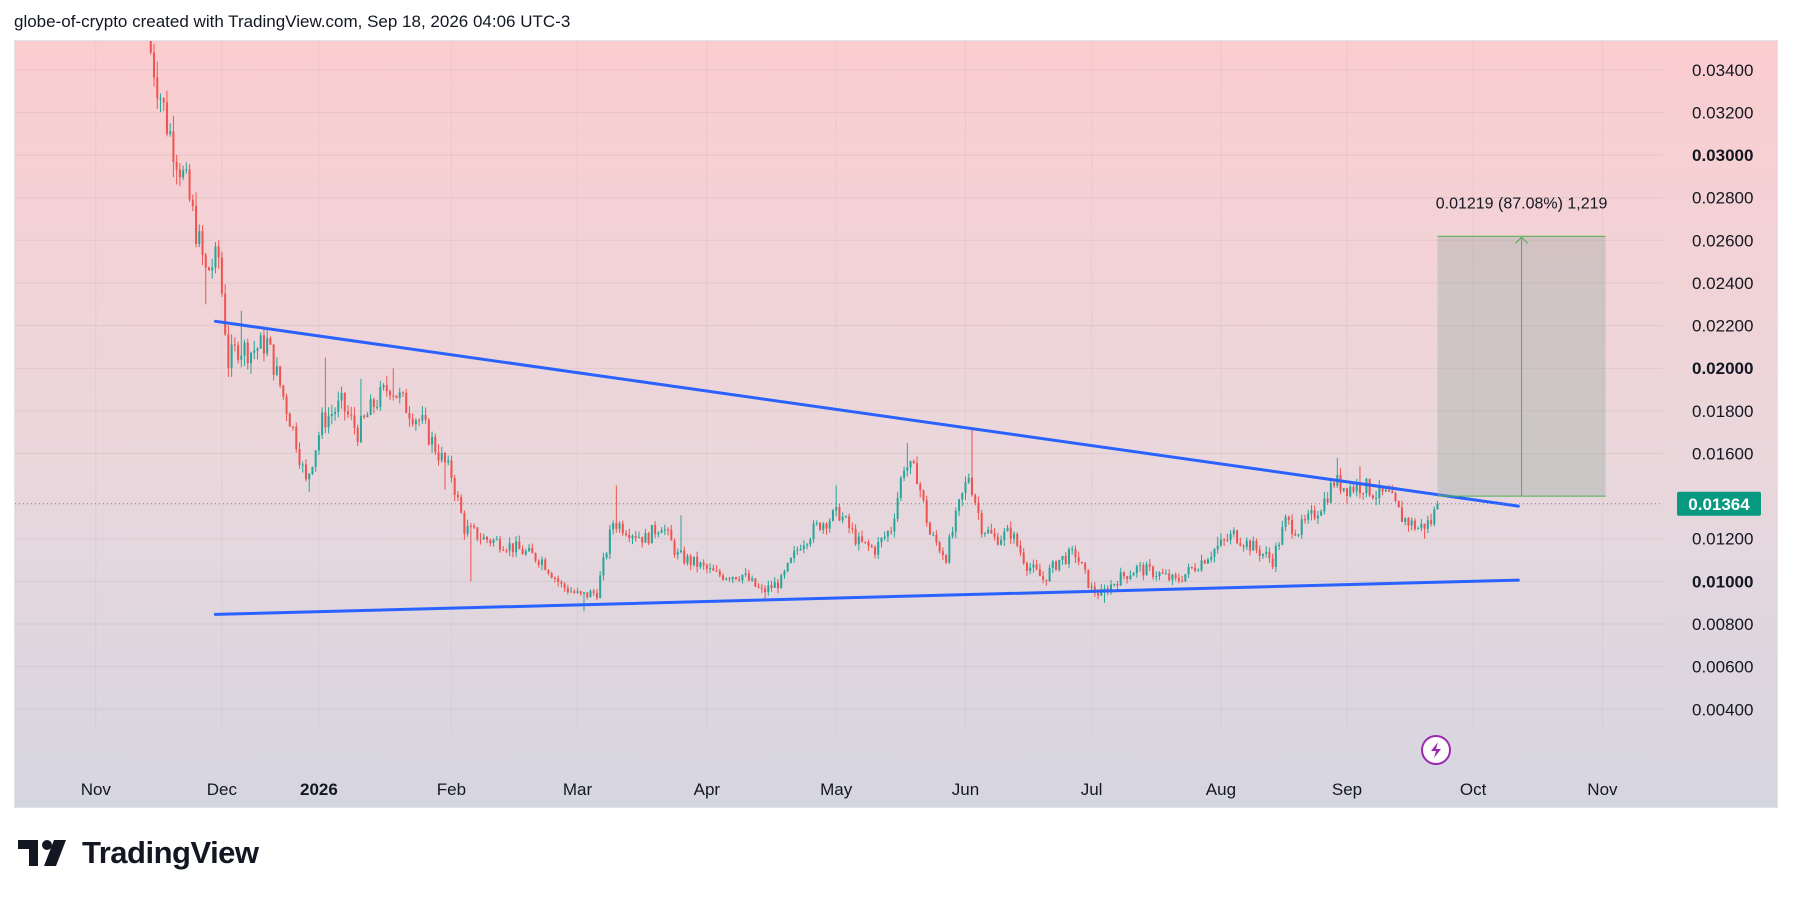  I want to click on current-price-badge, so click(1719, 503).